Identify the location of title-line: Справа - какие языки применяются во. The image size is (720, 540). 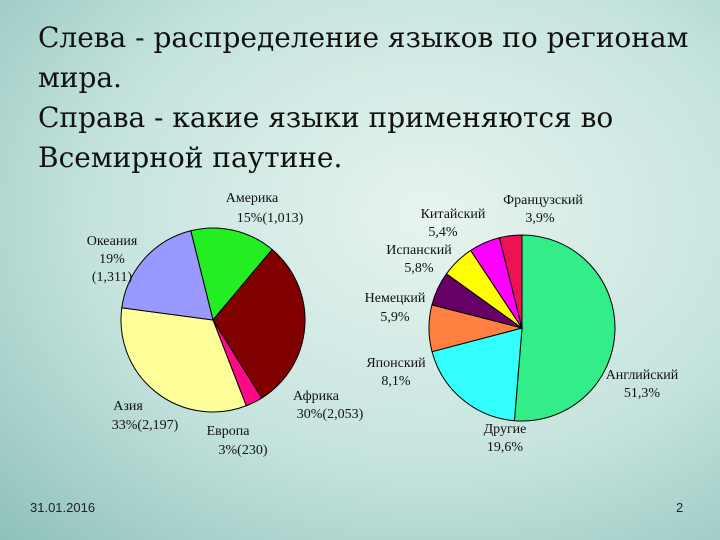
(326, 117).